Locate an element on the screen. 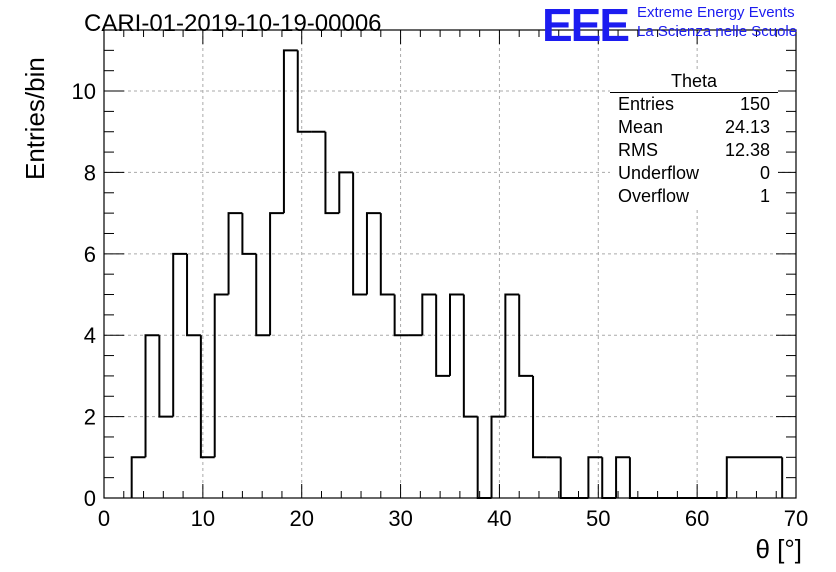  y-tick-label: 8 is located at coordinates (90, 172).